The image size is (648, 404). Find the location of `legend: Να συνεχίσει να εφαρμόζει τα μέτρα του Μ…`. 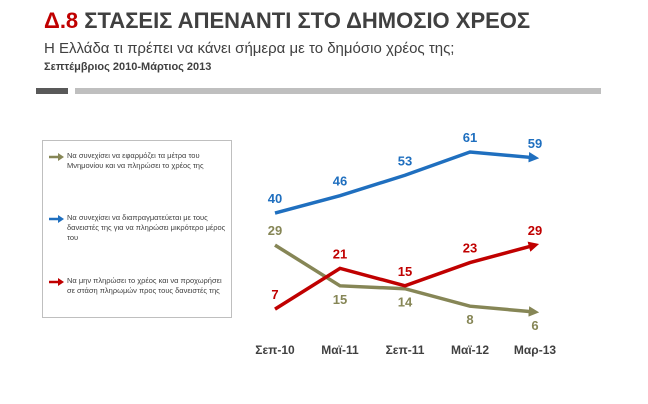

legend: Να συνεχίσει να εφαρμόζει τα μέτρα του Μ… is located at coordinates (137, 229).